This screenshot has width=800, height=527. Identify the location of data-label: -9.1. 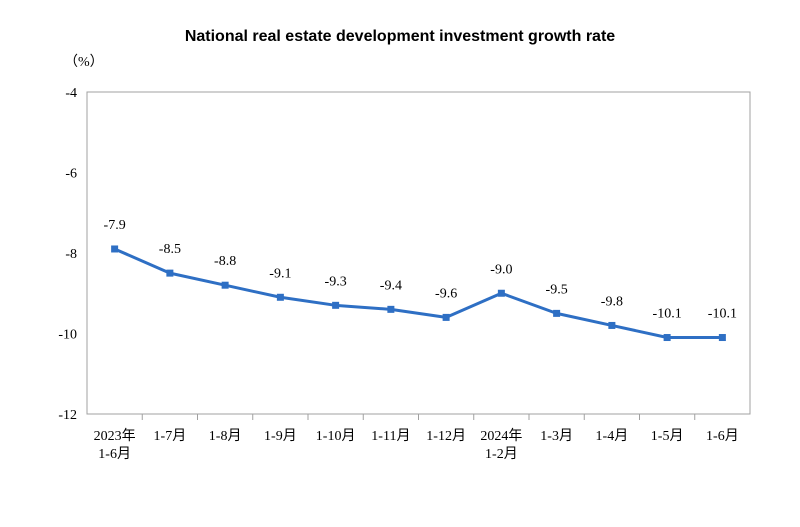
(280, 273).